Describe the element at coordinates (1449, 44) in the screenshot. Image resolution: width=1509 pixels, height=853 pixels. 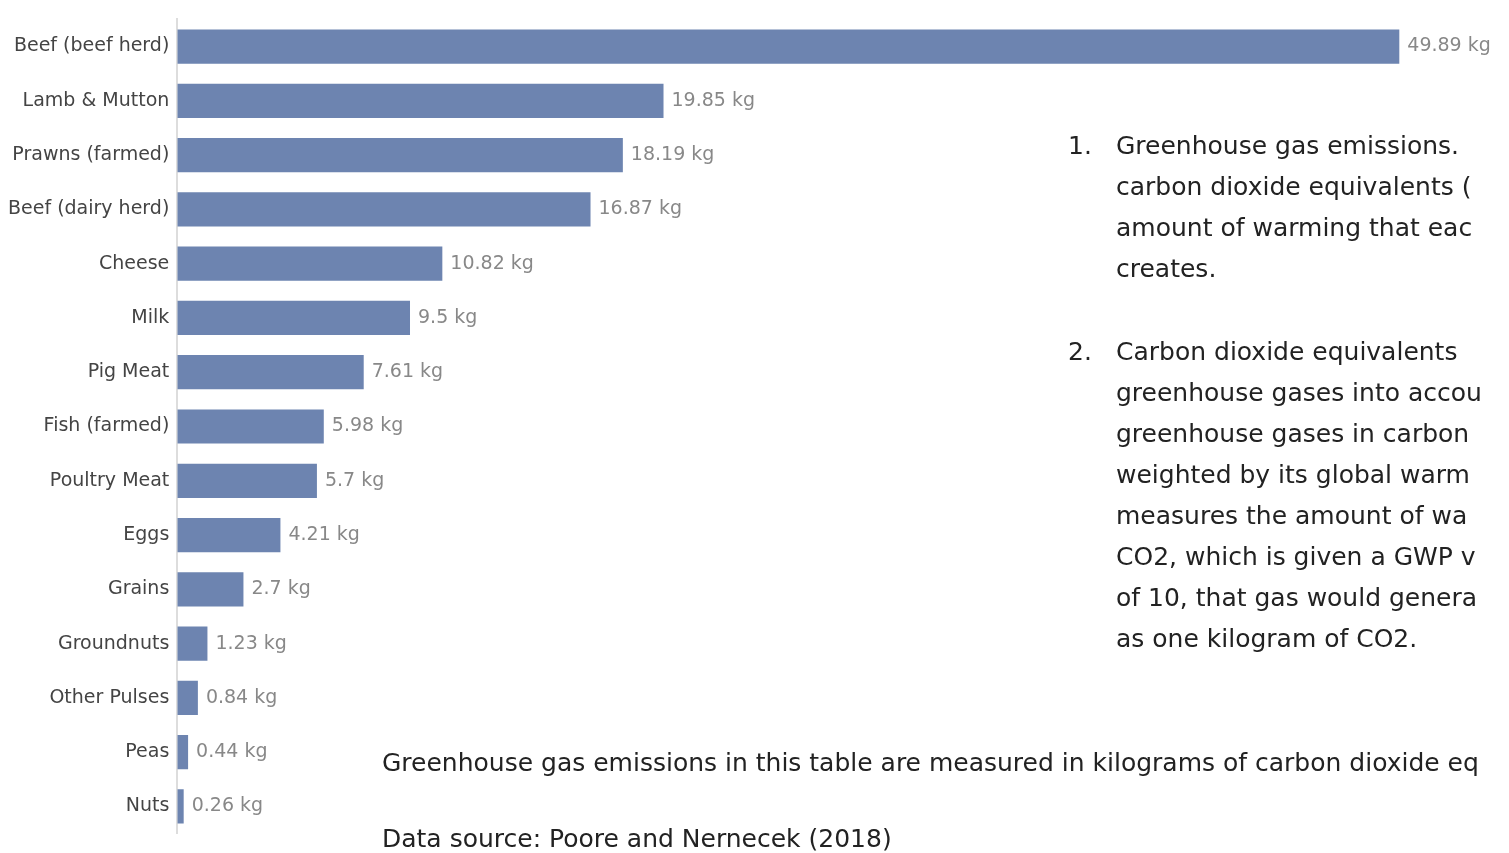
I see `data-label: 49.89 kg` at that location.